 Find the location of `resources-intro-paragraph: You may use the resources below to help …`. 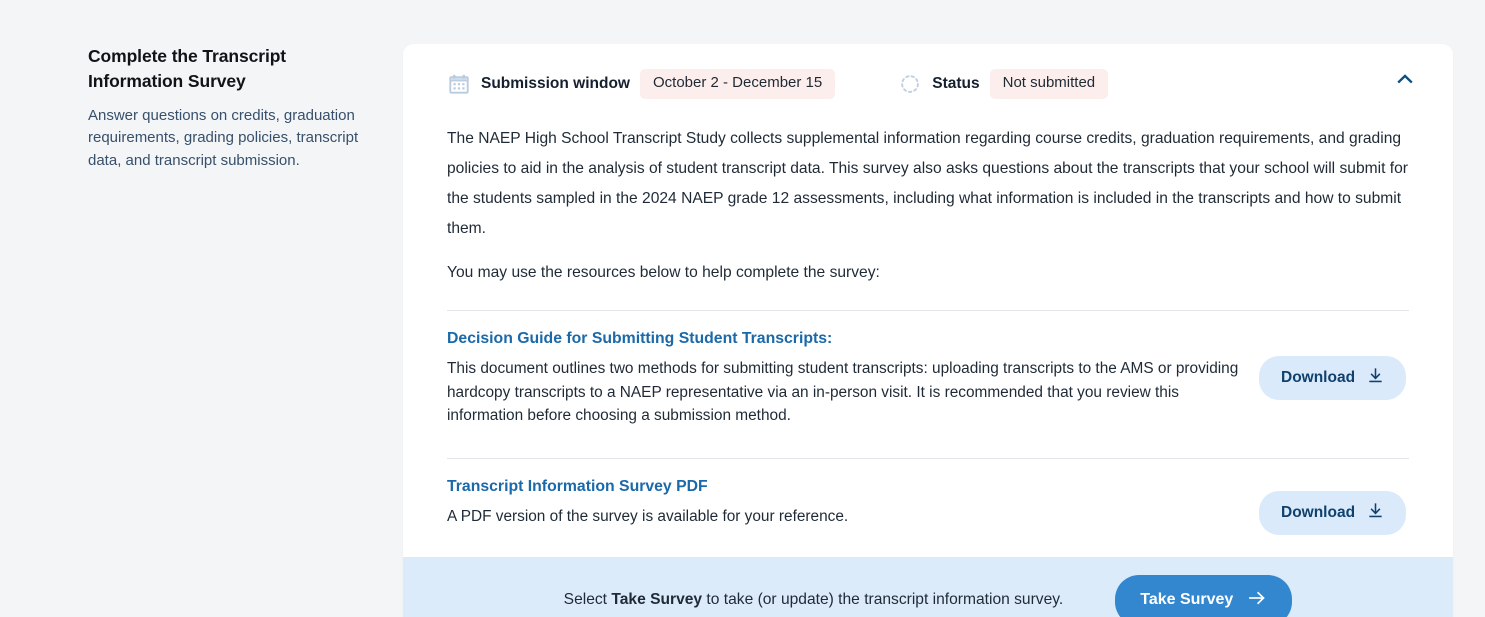

resources-intro-paragraph: You may use the resources below to help … is located at coordinates (663, 273).